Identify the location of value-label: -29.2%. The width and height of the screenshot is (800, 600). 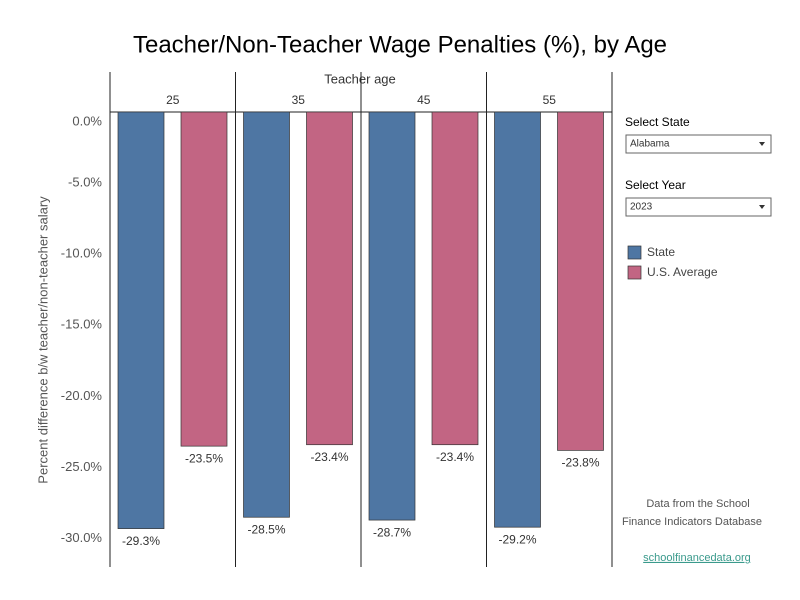
(517, 539).